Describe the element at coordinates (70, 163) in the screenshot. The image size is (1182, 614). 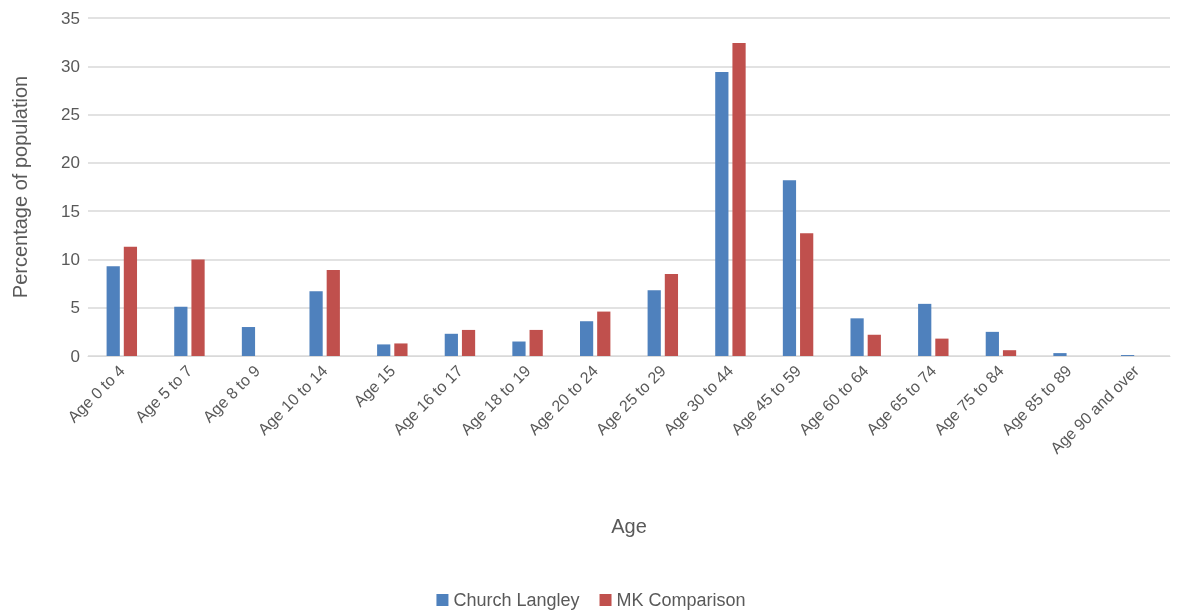
I see `y-tick-label: 20` at that location.